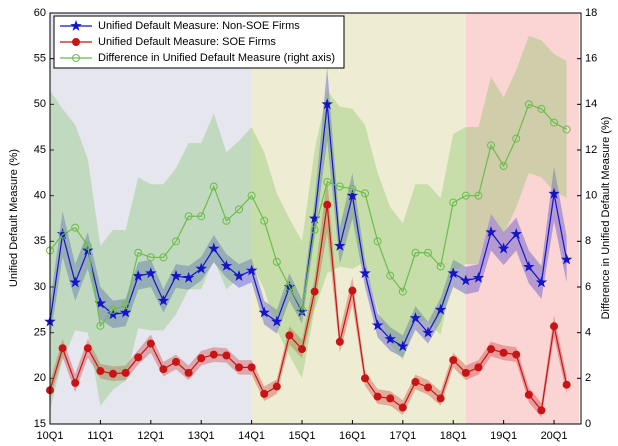 Image resolution: width=618 pixels, height=446 pixels. Describe the element at coordinates (40, 241) in the screenshot. I see `y-tick-label: 35` at that location.